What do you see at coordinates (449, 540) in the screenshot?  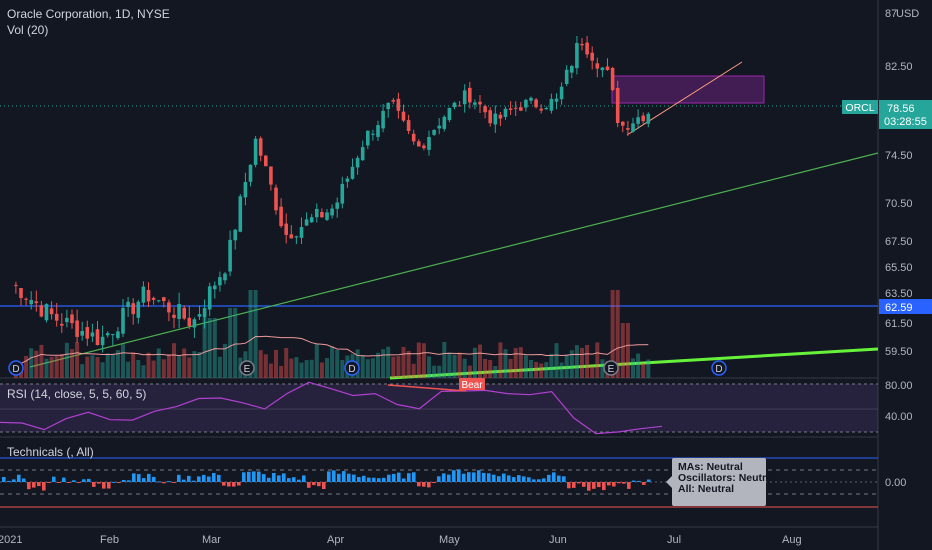 I see `time-tick: May` at bounding box center [449, 540].